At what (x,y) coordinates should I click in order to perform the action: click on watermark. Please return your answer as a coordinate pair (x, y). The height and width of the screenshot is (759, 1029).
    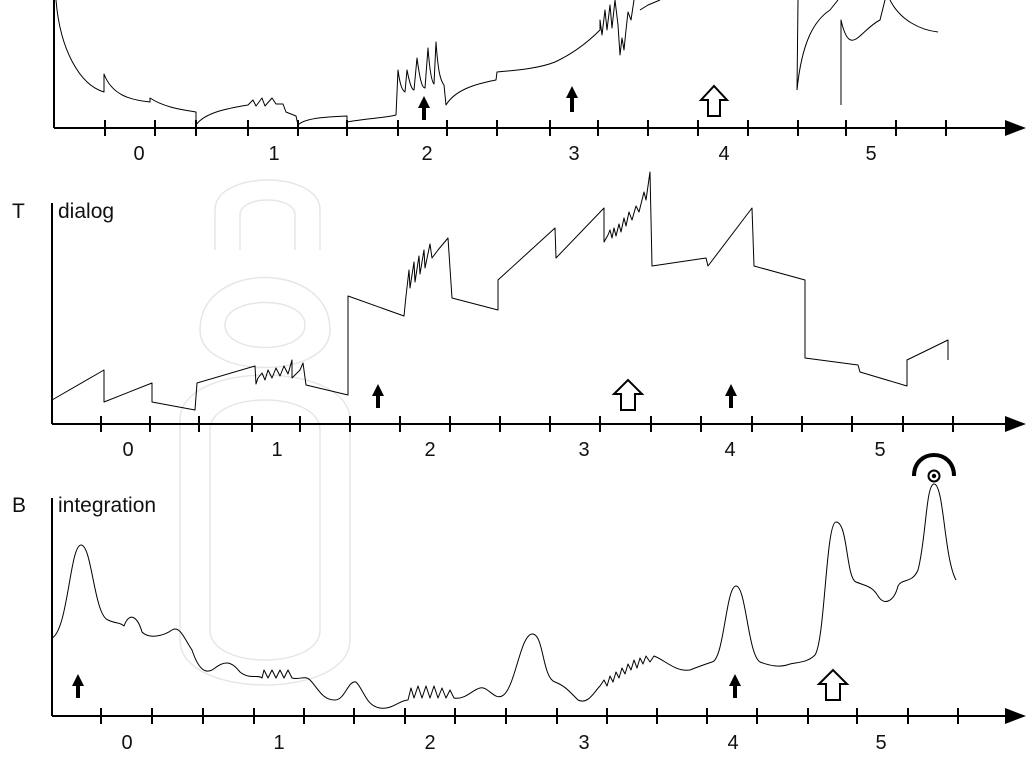
    Looking at the image, I should click on (265, 432).